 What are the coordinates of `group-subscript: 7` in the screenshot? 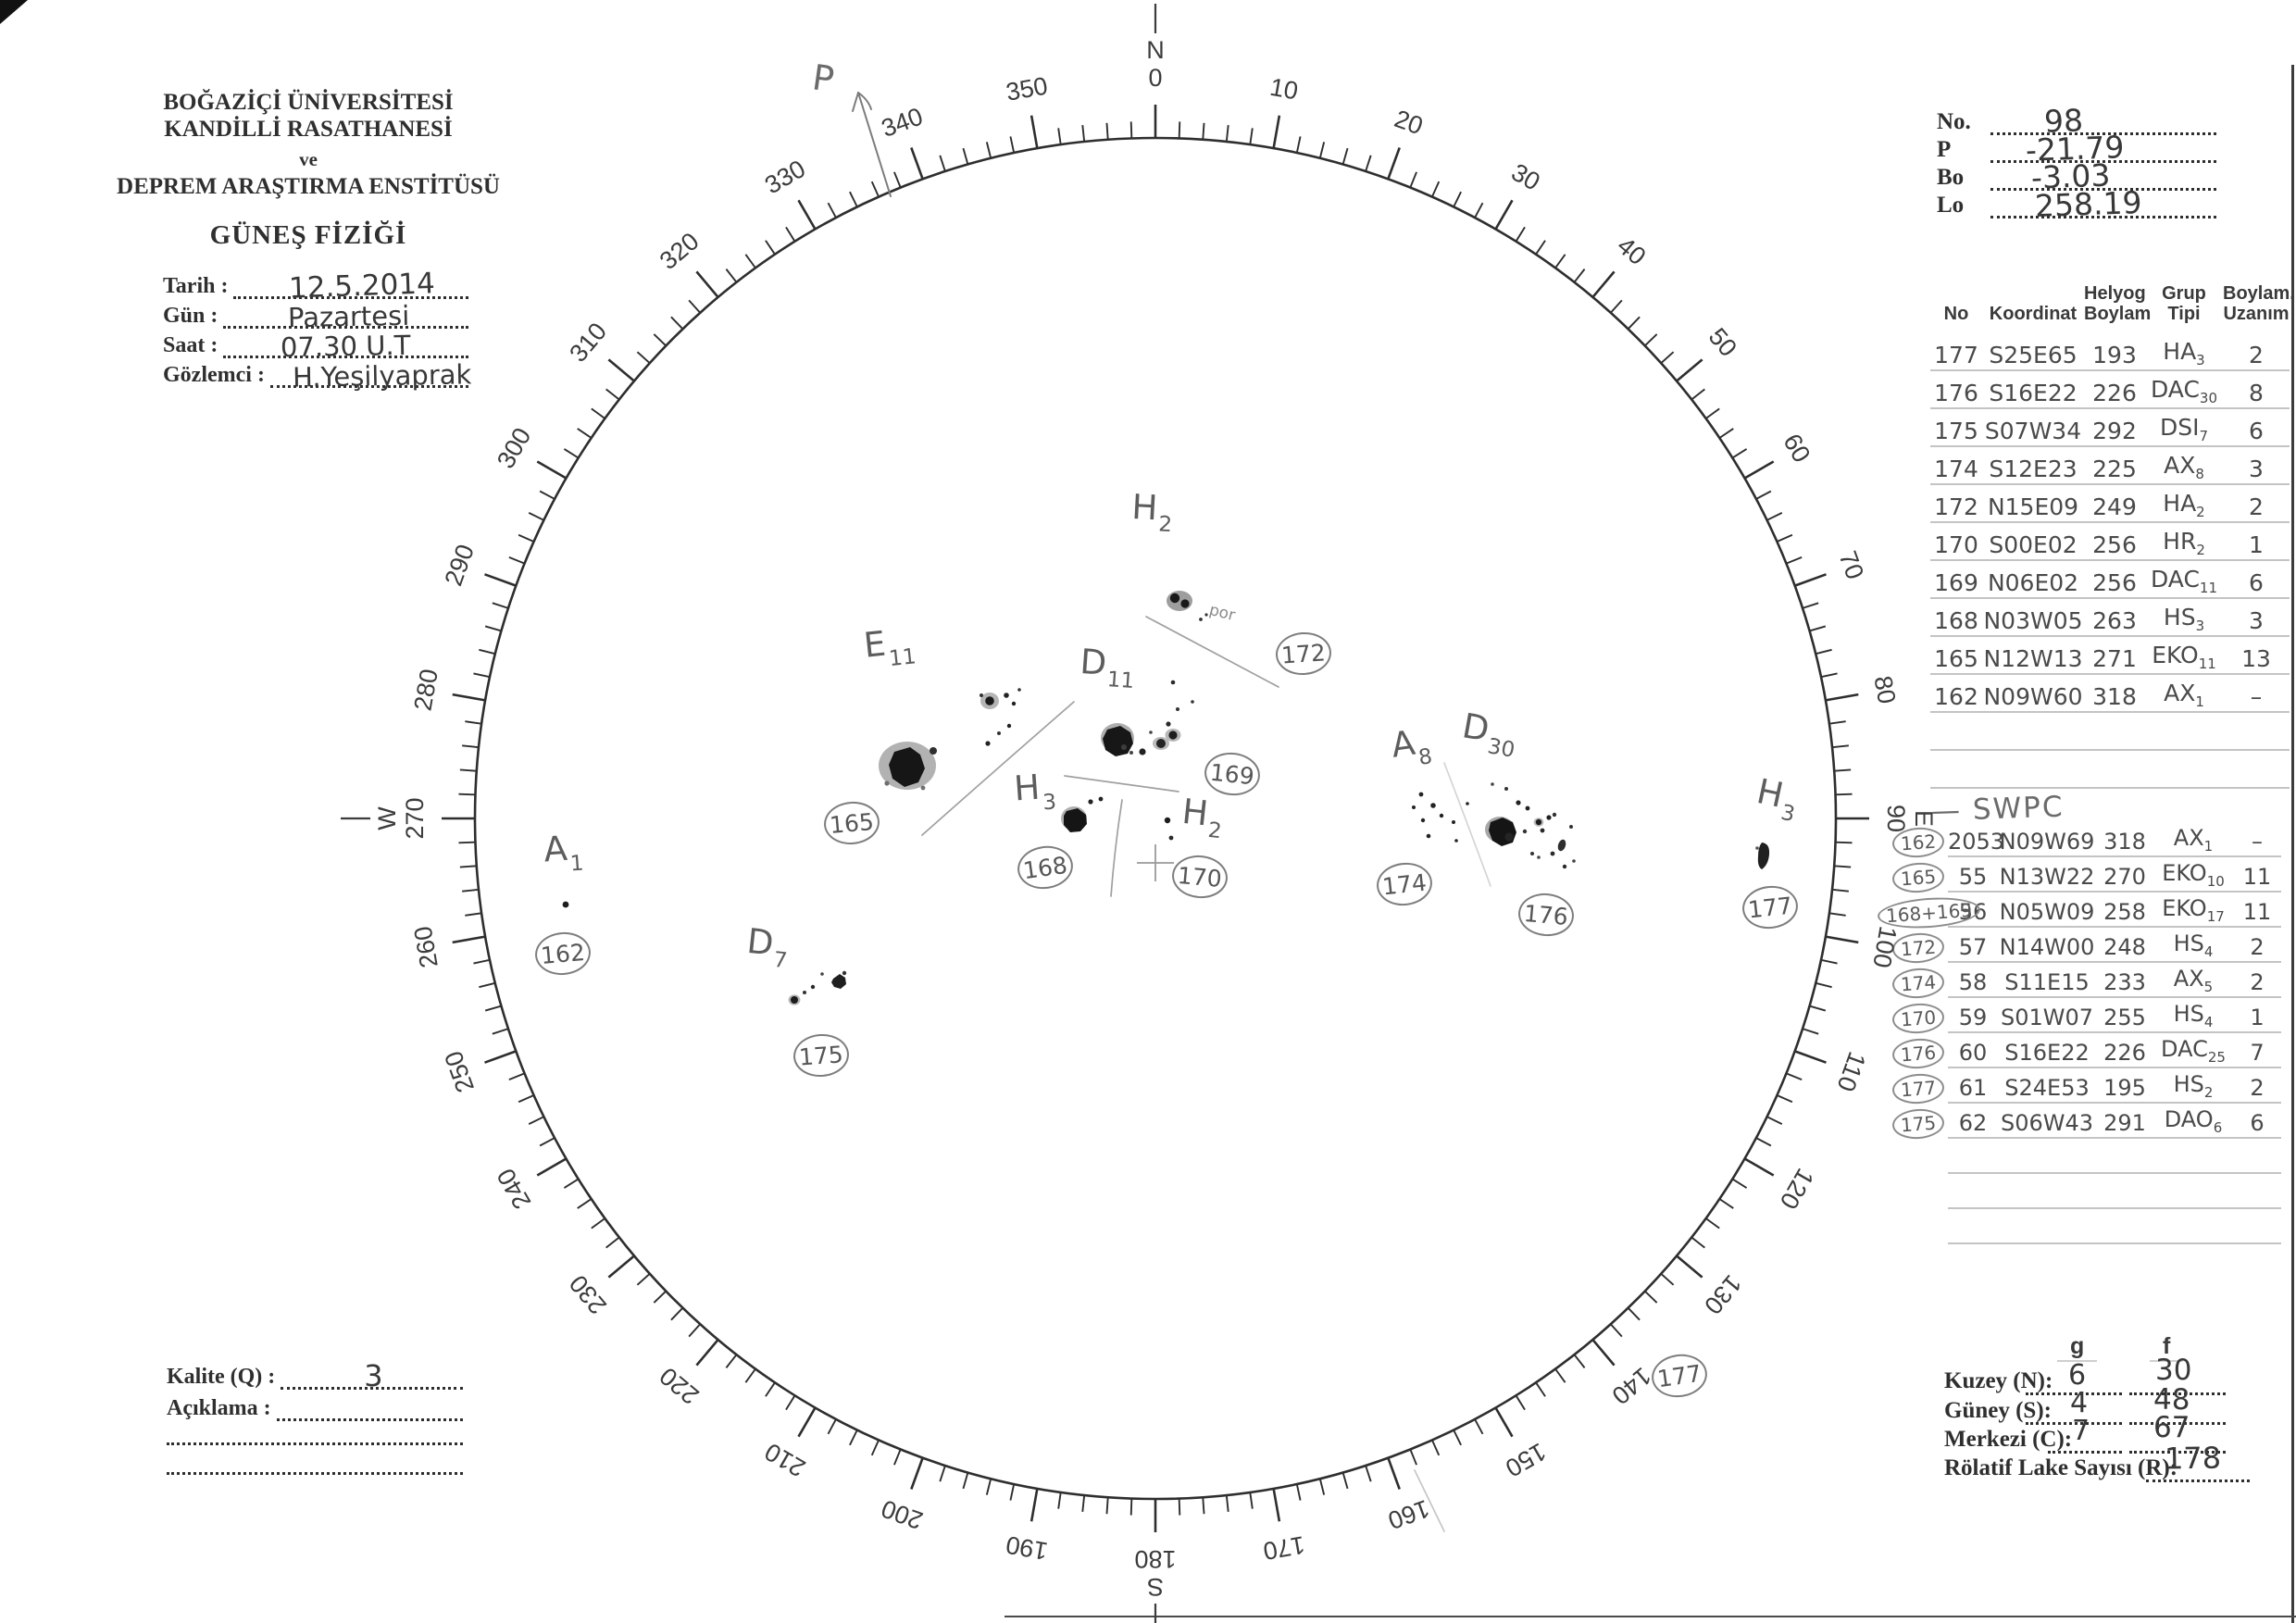 It's located at (780, 961).